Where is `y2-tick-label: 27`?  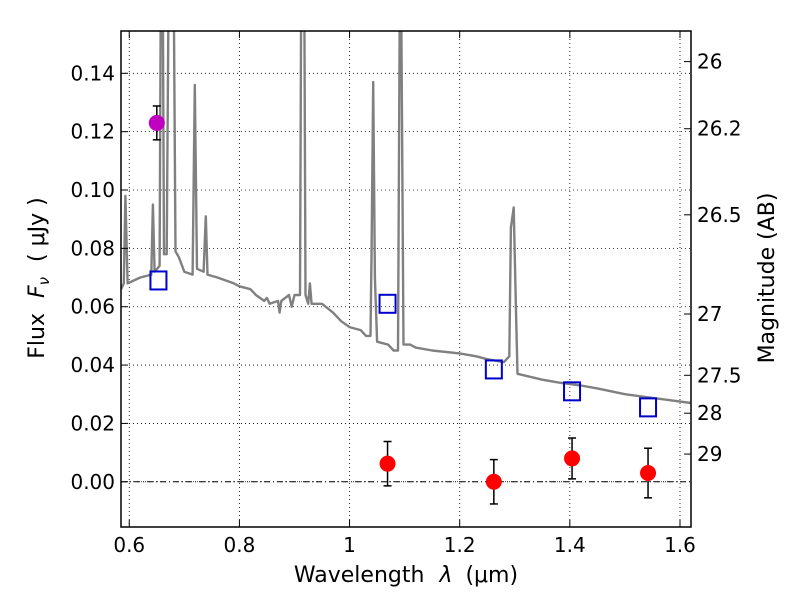
y2-tick-label: 27 is located at coordinates (709, 314).